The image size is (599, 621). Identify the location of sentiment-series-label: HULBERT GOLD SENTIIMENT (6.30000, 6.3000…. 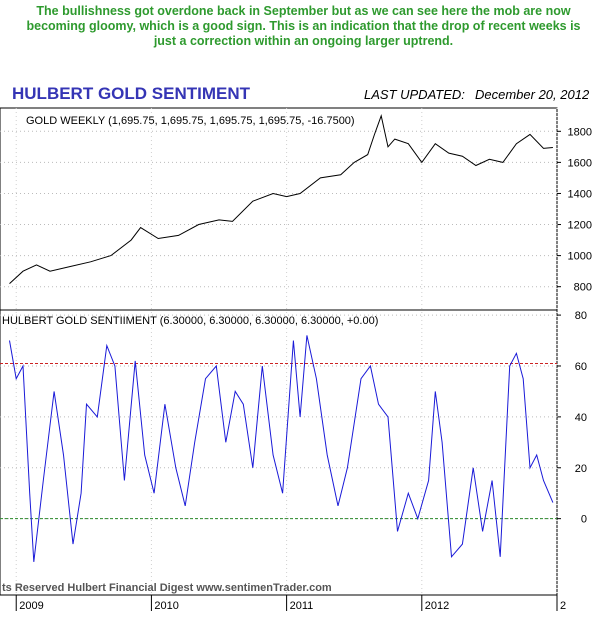
(190, 321).